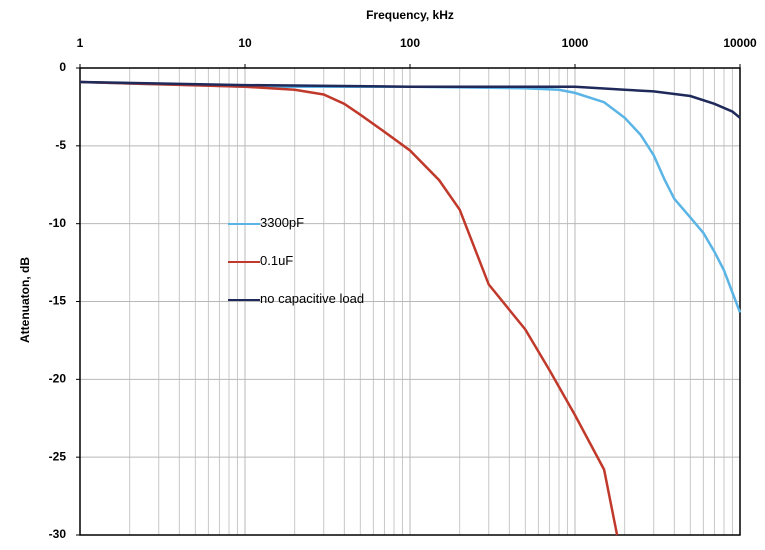 Image resolution: width=765 pixels, height=550 pixels. I want to click on legend-item: 0.1uF, so click(299, 261).